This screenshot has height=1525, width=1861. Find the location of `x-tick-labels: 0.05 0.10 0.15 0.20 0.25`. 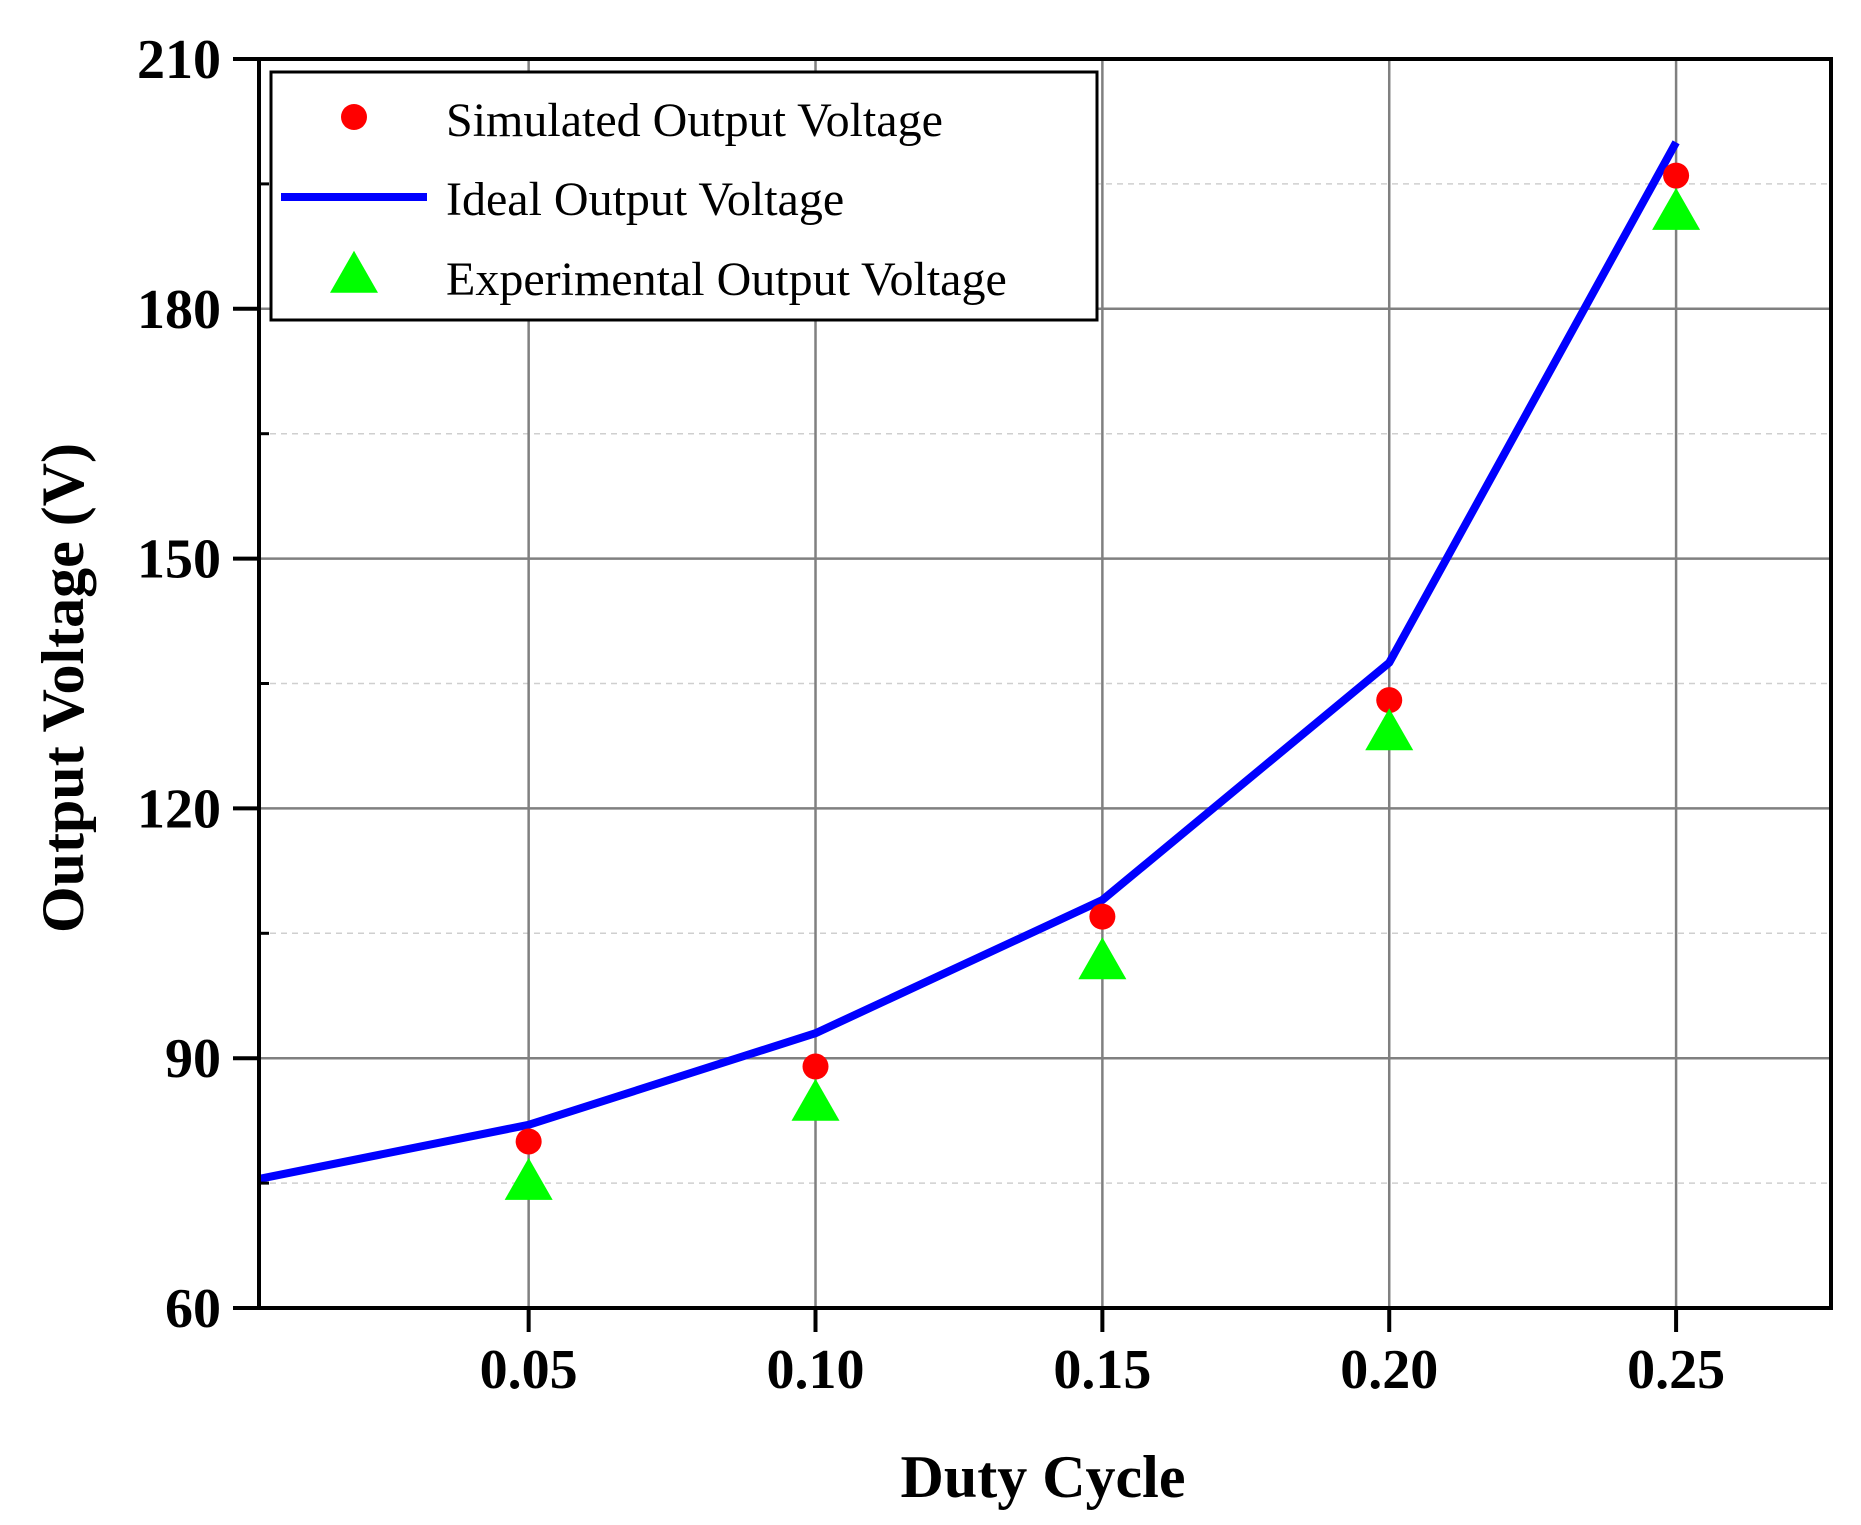

x-tick-labels: 0.05 0.10 0.15 0.20 0.25 is located at coordinates (1102, 1370).